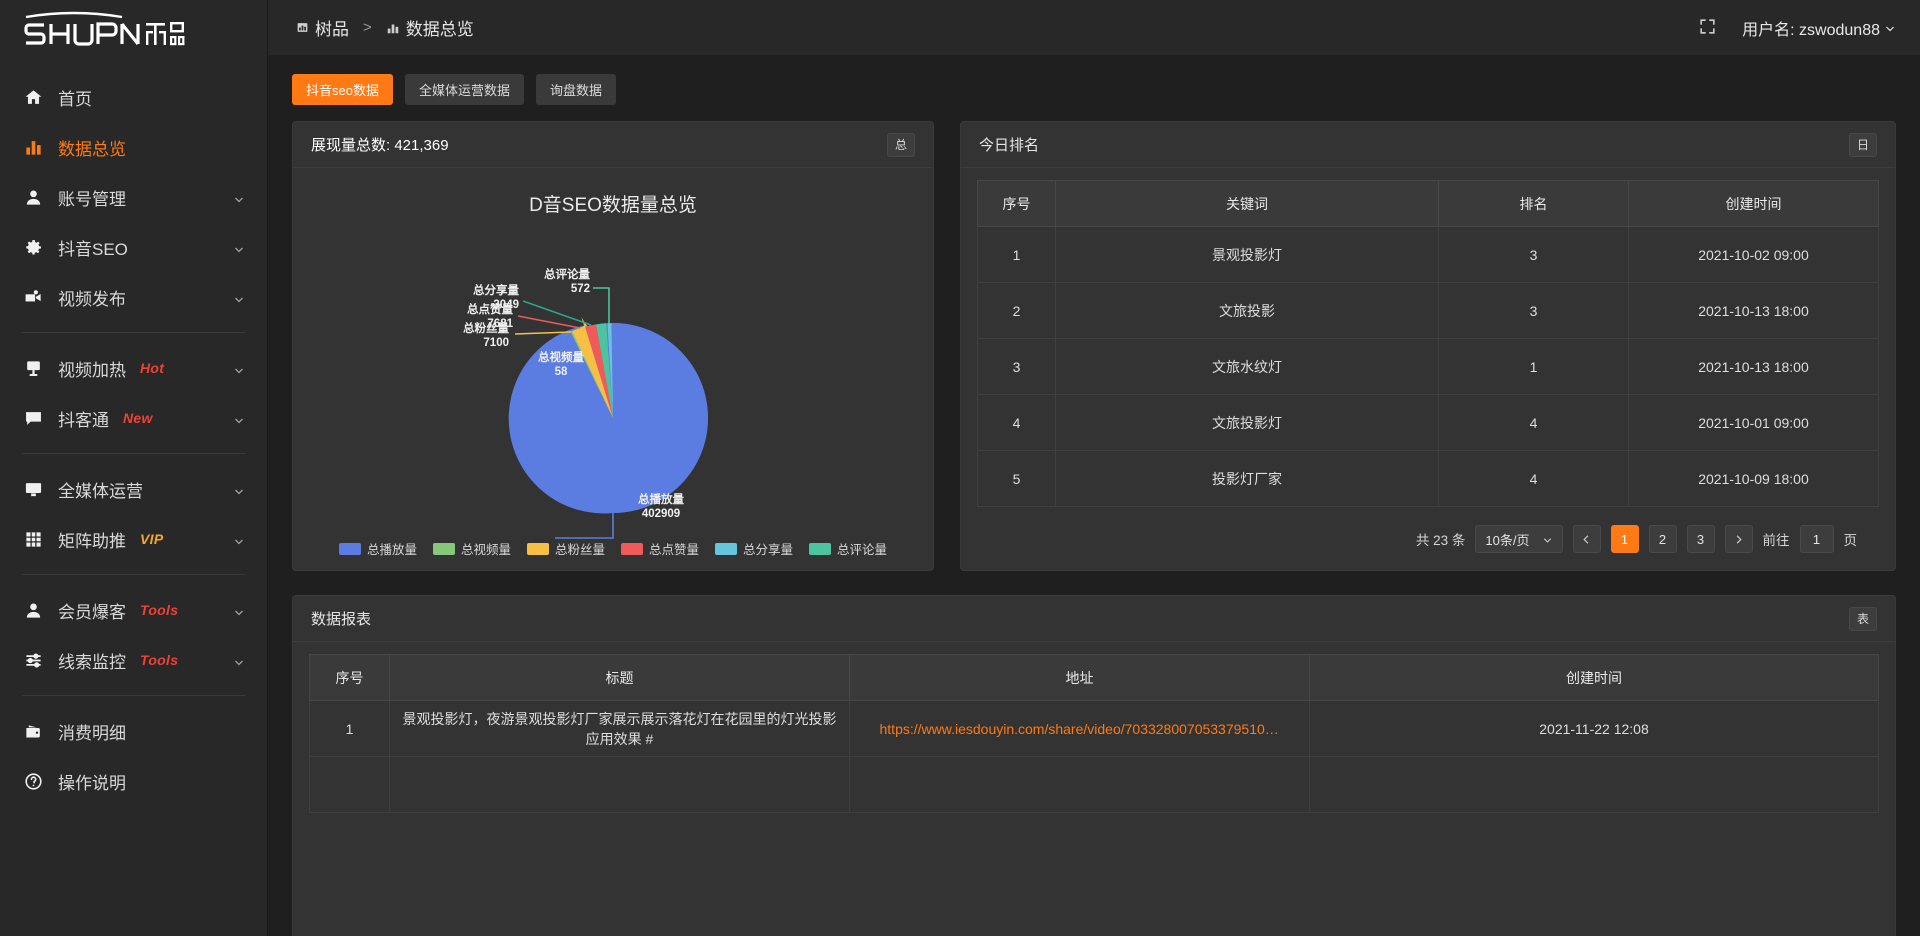 The width and height of the screenshot is (1920, 936). What do you see at coordinates (92, 370) in the screenshot?
I see `sidebar-item-label: 视频加热` at bounding box center [92, 370].